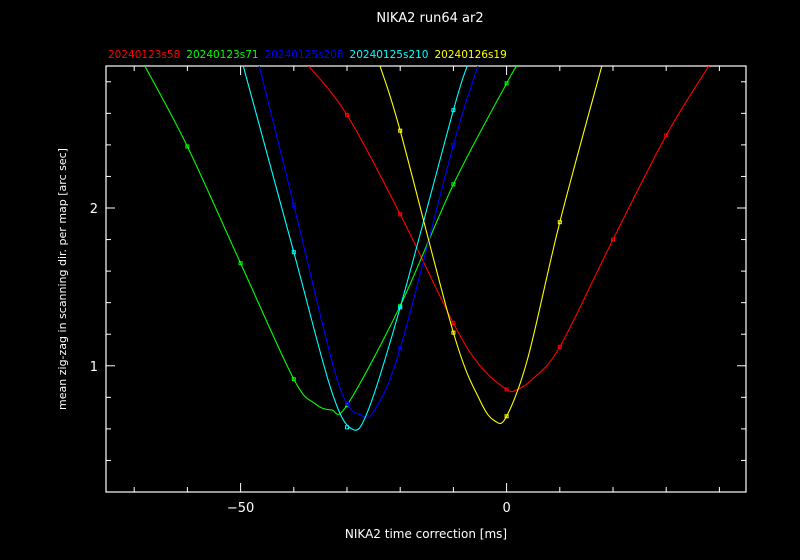 This screenshot has height=560, width=800. What do you see at coordinates (471, 55) in the screenshot?
I see `legend-entry: 20240126s19` at bounding box center [471, 55].